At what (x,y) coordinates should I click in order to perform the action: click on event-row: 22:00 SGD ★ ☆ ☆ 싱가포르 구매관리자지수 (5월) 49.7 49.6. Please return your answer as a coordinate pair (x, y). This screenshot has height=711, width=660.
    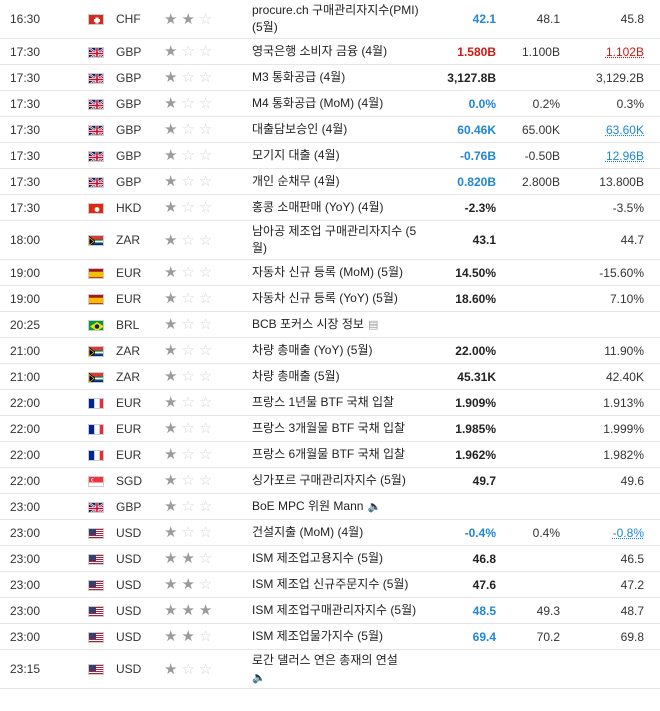
    Looking at the image, I should click on (330, 480).